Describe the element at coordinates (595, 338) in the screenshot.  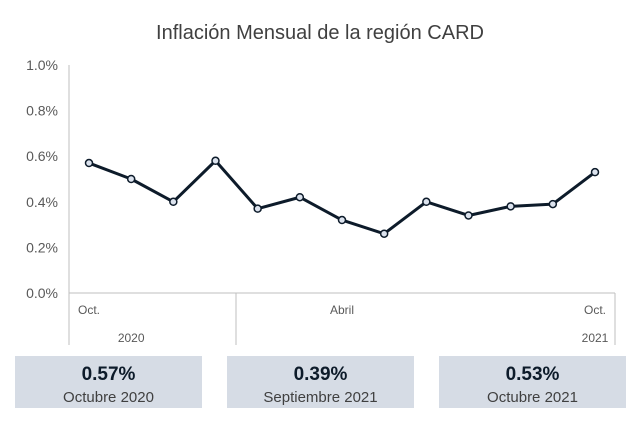
I see `year-label: 2021` at that location.